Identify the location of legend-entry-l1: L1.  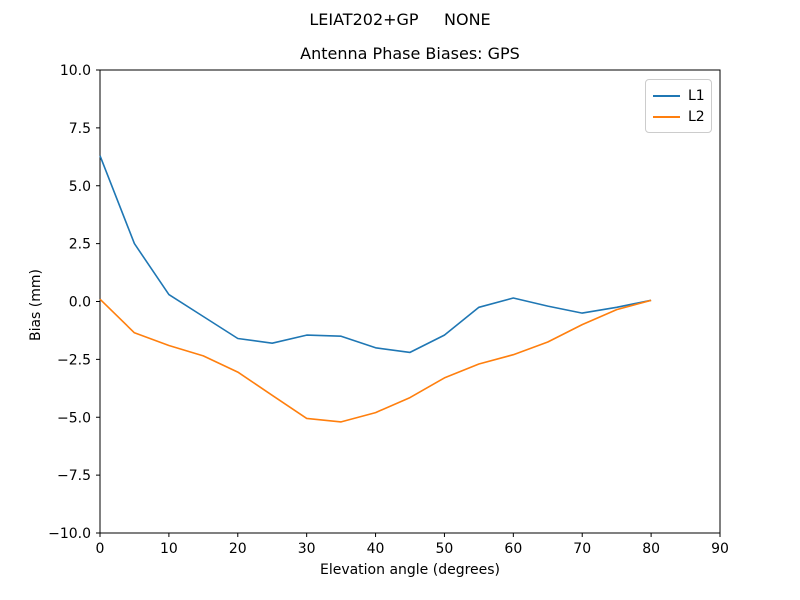
(679, 95).